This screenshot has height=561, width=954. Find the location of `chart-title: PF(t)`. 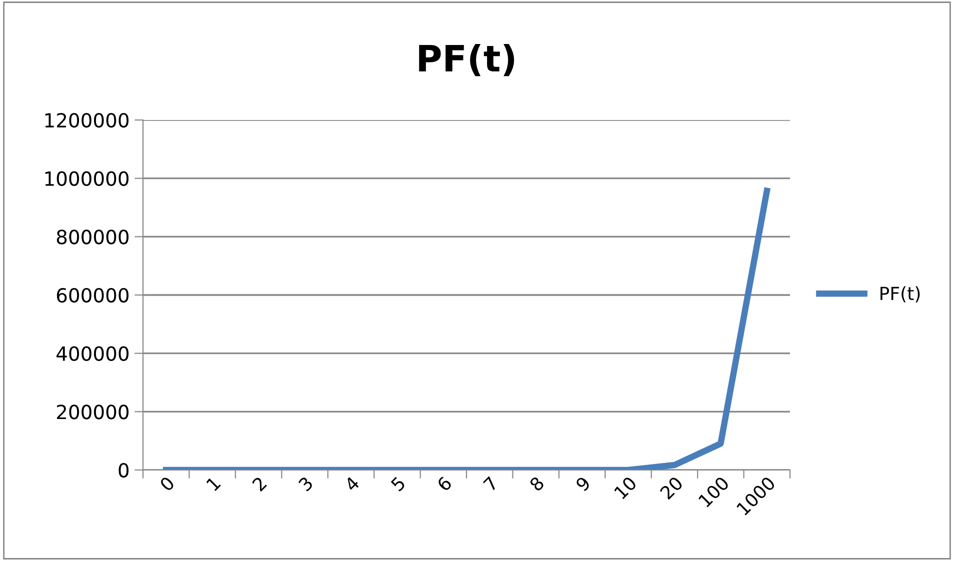

chart-title: PF(t) is located at coordinates (466, 60).